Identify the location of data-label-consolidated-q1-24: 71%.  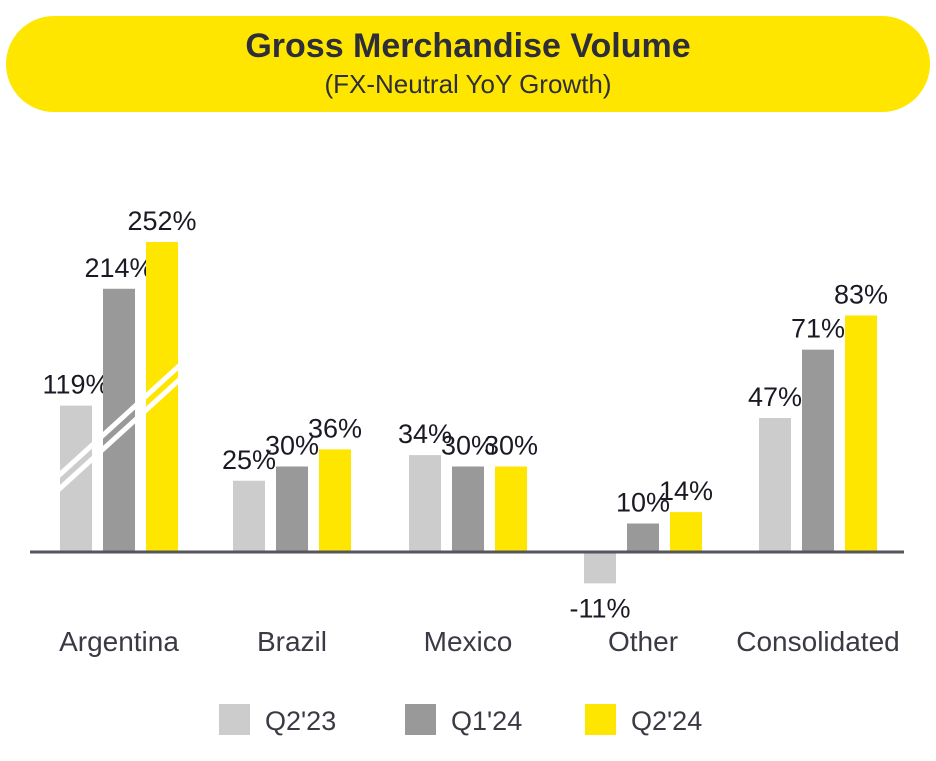
(818, 329).